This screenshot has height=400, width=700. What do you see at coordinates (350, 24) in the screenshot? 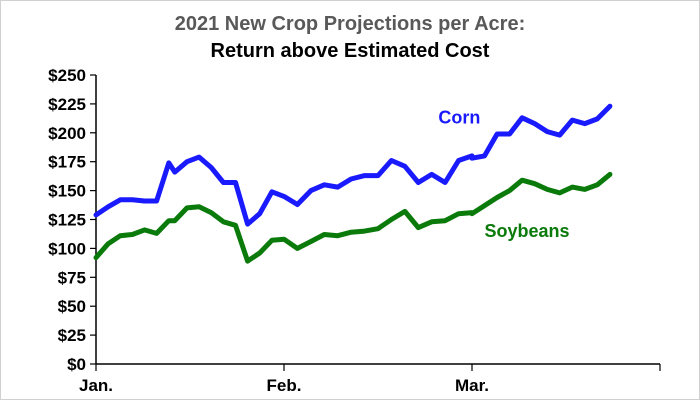
I see `chart-title: 2021 New Crop Projections per Acre:` at bounding box center [350, 24].